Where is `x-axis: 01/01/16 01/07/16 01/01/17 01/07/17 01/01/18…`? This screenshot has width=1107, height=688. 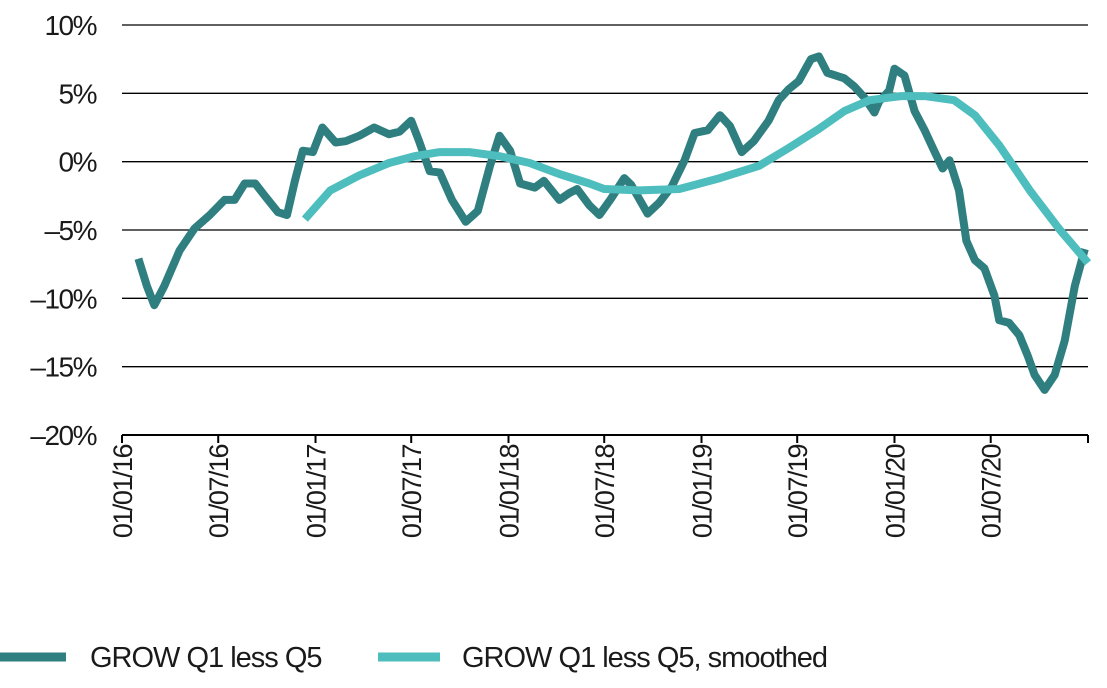 x-axis: 01/01/16 01/07/16 01/01/17 01/07/17 01/01/18… is located at coordinates (598, 486).